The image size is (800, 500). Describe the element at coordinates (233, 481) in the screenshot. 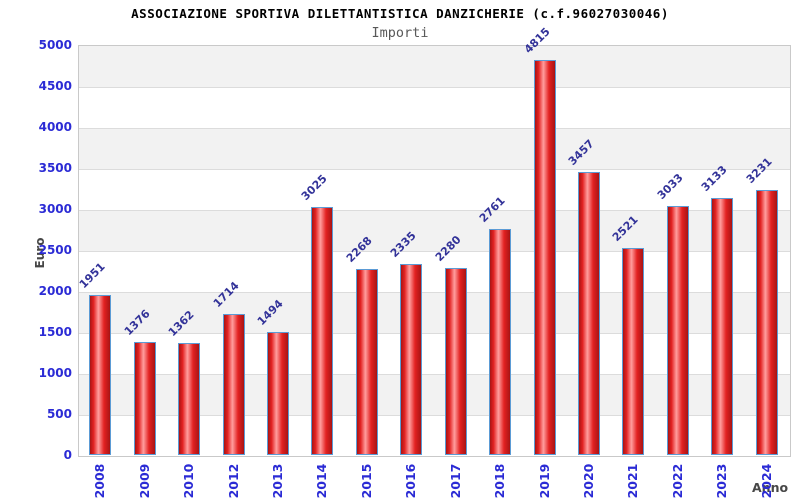

I see `x-tick-label: 2012` at that location.